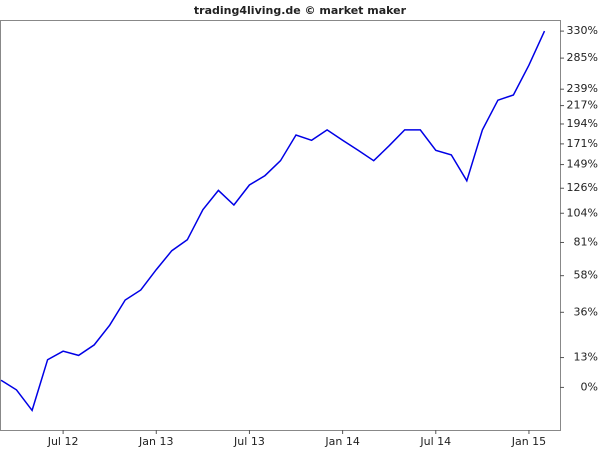  What do you see at coordinates (582, 143) in the screenshot?
I see `y-tick-label: 171%` at bounding box center [582, 143].